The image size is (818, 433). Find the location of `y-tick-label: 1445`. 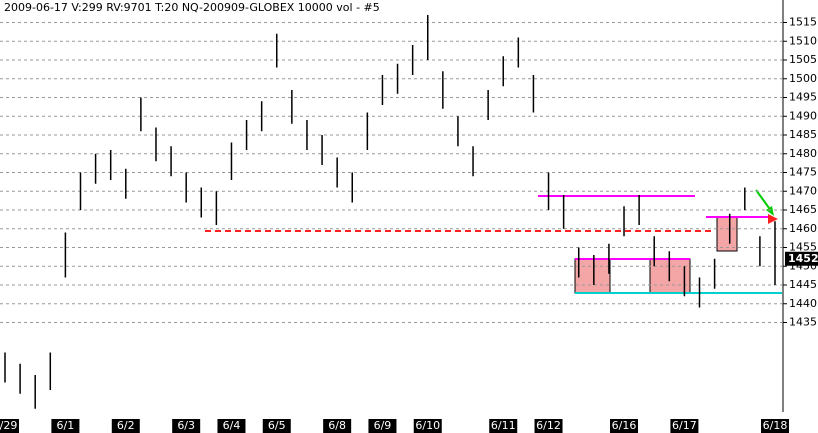

y-tick-label: 1445 is located at coordinates (803, 284).